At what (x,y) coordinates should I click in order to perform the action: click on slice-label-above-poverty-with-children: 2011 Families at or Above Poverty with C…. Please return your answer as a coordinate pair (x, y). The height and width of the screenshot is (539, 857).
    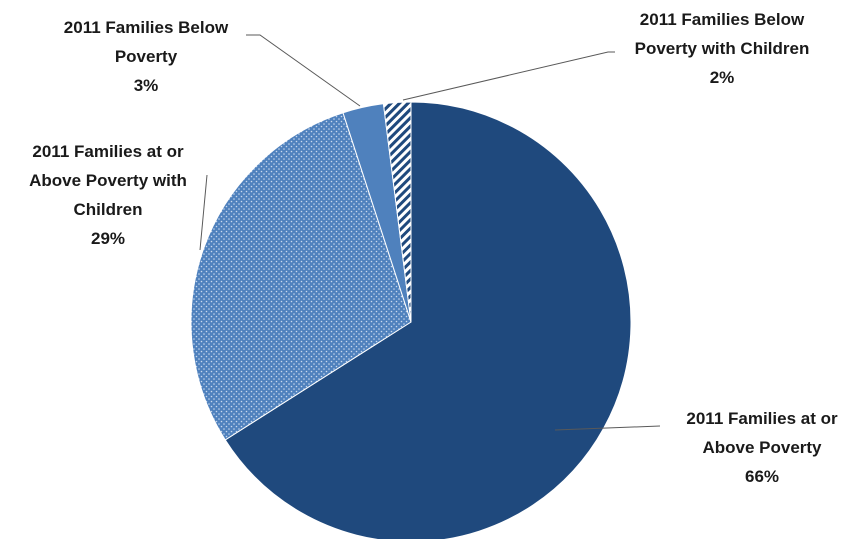
    Looking at the image, I should click on (108, 195).